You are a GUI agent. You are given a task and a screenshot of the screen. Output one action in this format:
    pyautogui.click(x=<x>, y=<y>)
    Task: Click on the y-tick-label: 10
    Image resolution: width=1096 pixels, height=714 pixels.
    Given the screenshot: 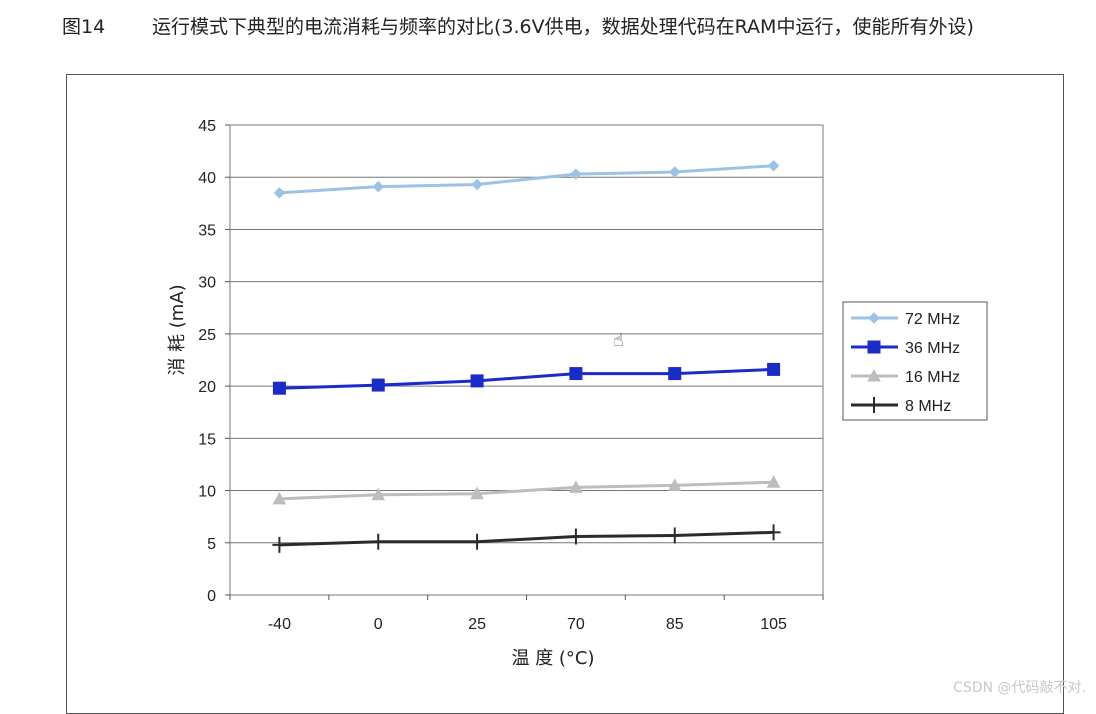 What is the action you would take?
    pyautogui.click(x=207, y=492)
    